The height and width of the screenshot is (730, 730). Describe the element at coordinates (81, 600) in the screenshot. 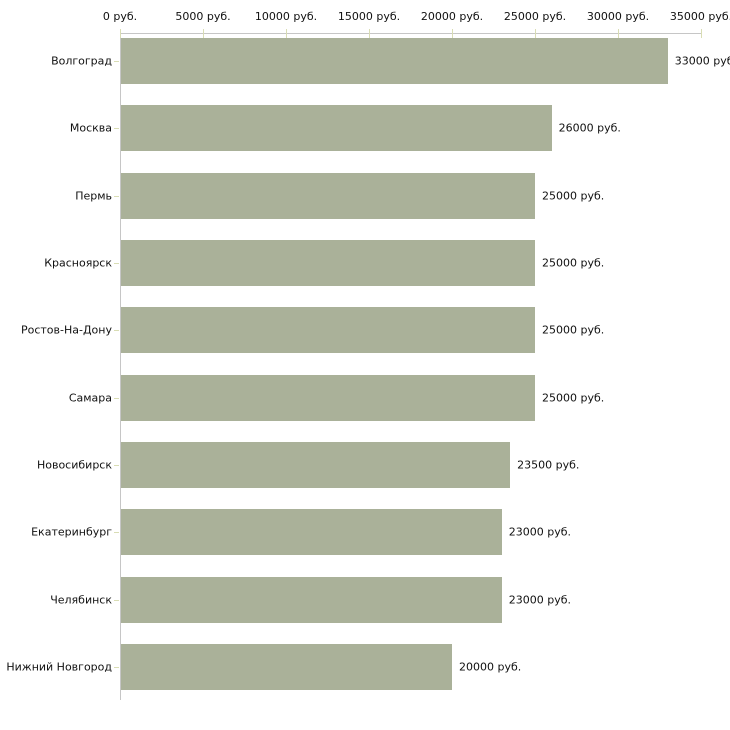

I see `category-label: Челябинск` at that location.